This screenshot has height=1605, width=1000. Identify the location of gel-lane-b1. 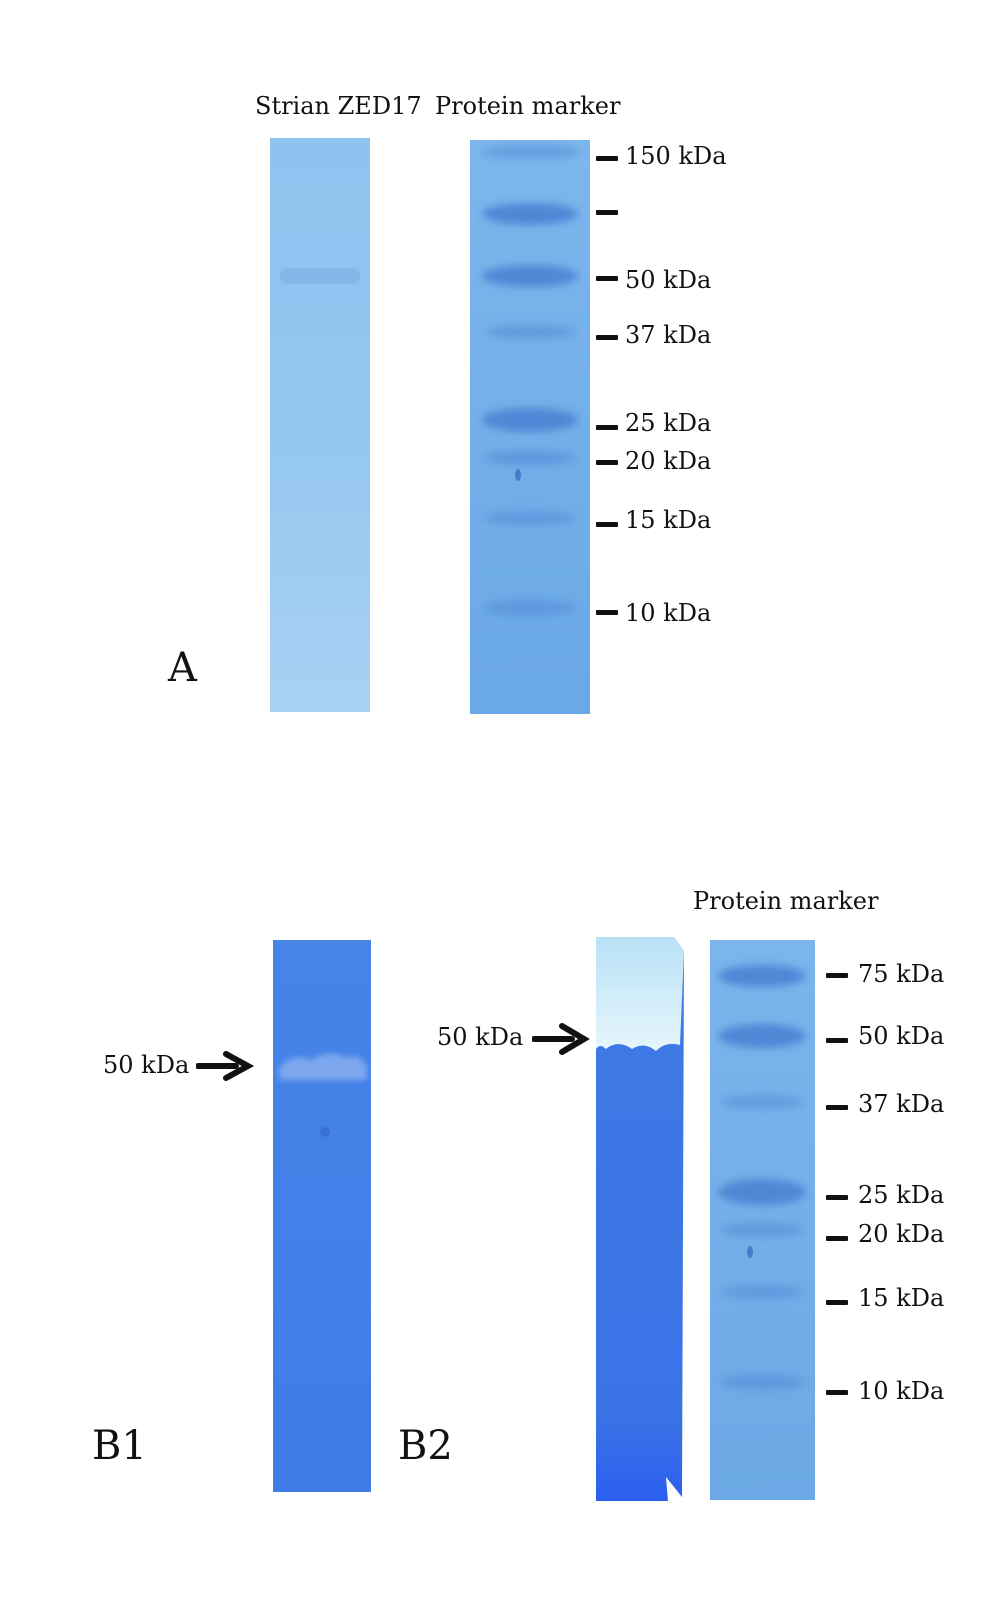
(322, 1216).